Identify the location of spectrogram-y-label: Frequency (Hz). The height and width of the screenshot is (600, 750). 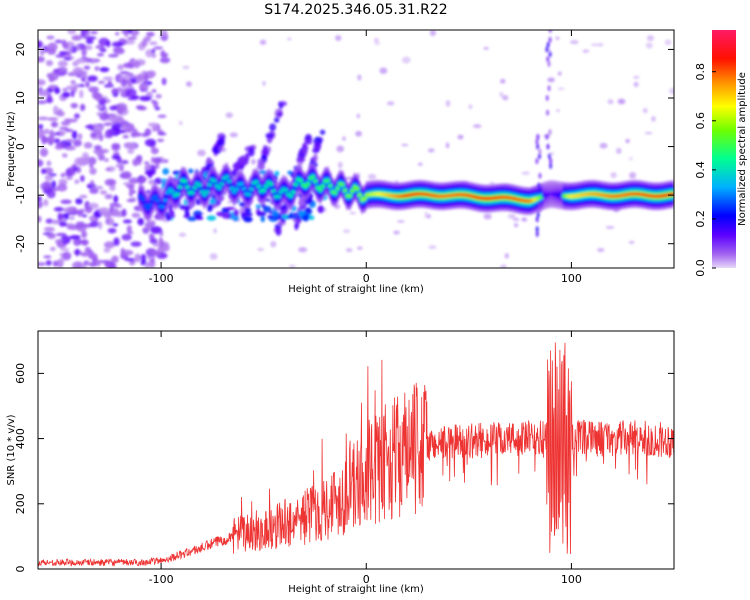
(11, 149).